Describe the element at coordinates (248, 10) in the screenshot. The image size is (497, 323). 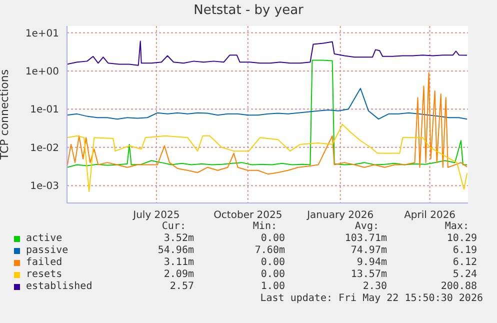
I see `chart-title: Netstat - by year` at that location.